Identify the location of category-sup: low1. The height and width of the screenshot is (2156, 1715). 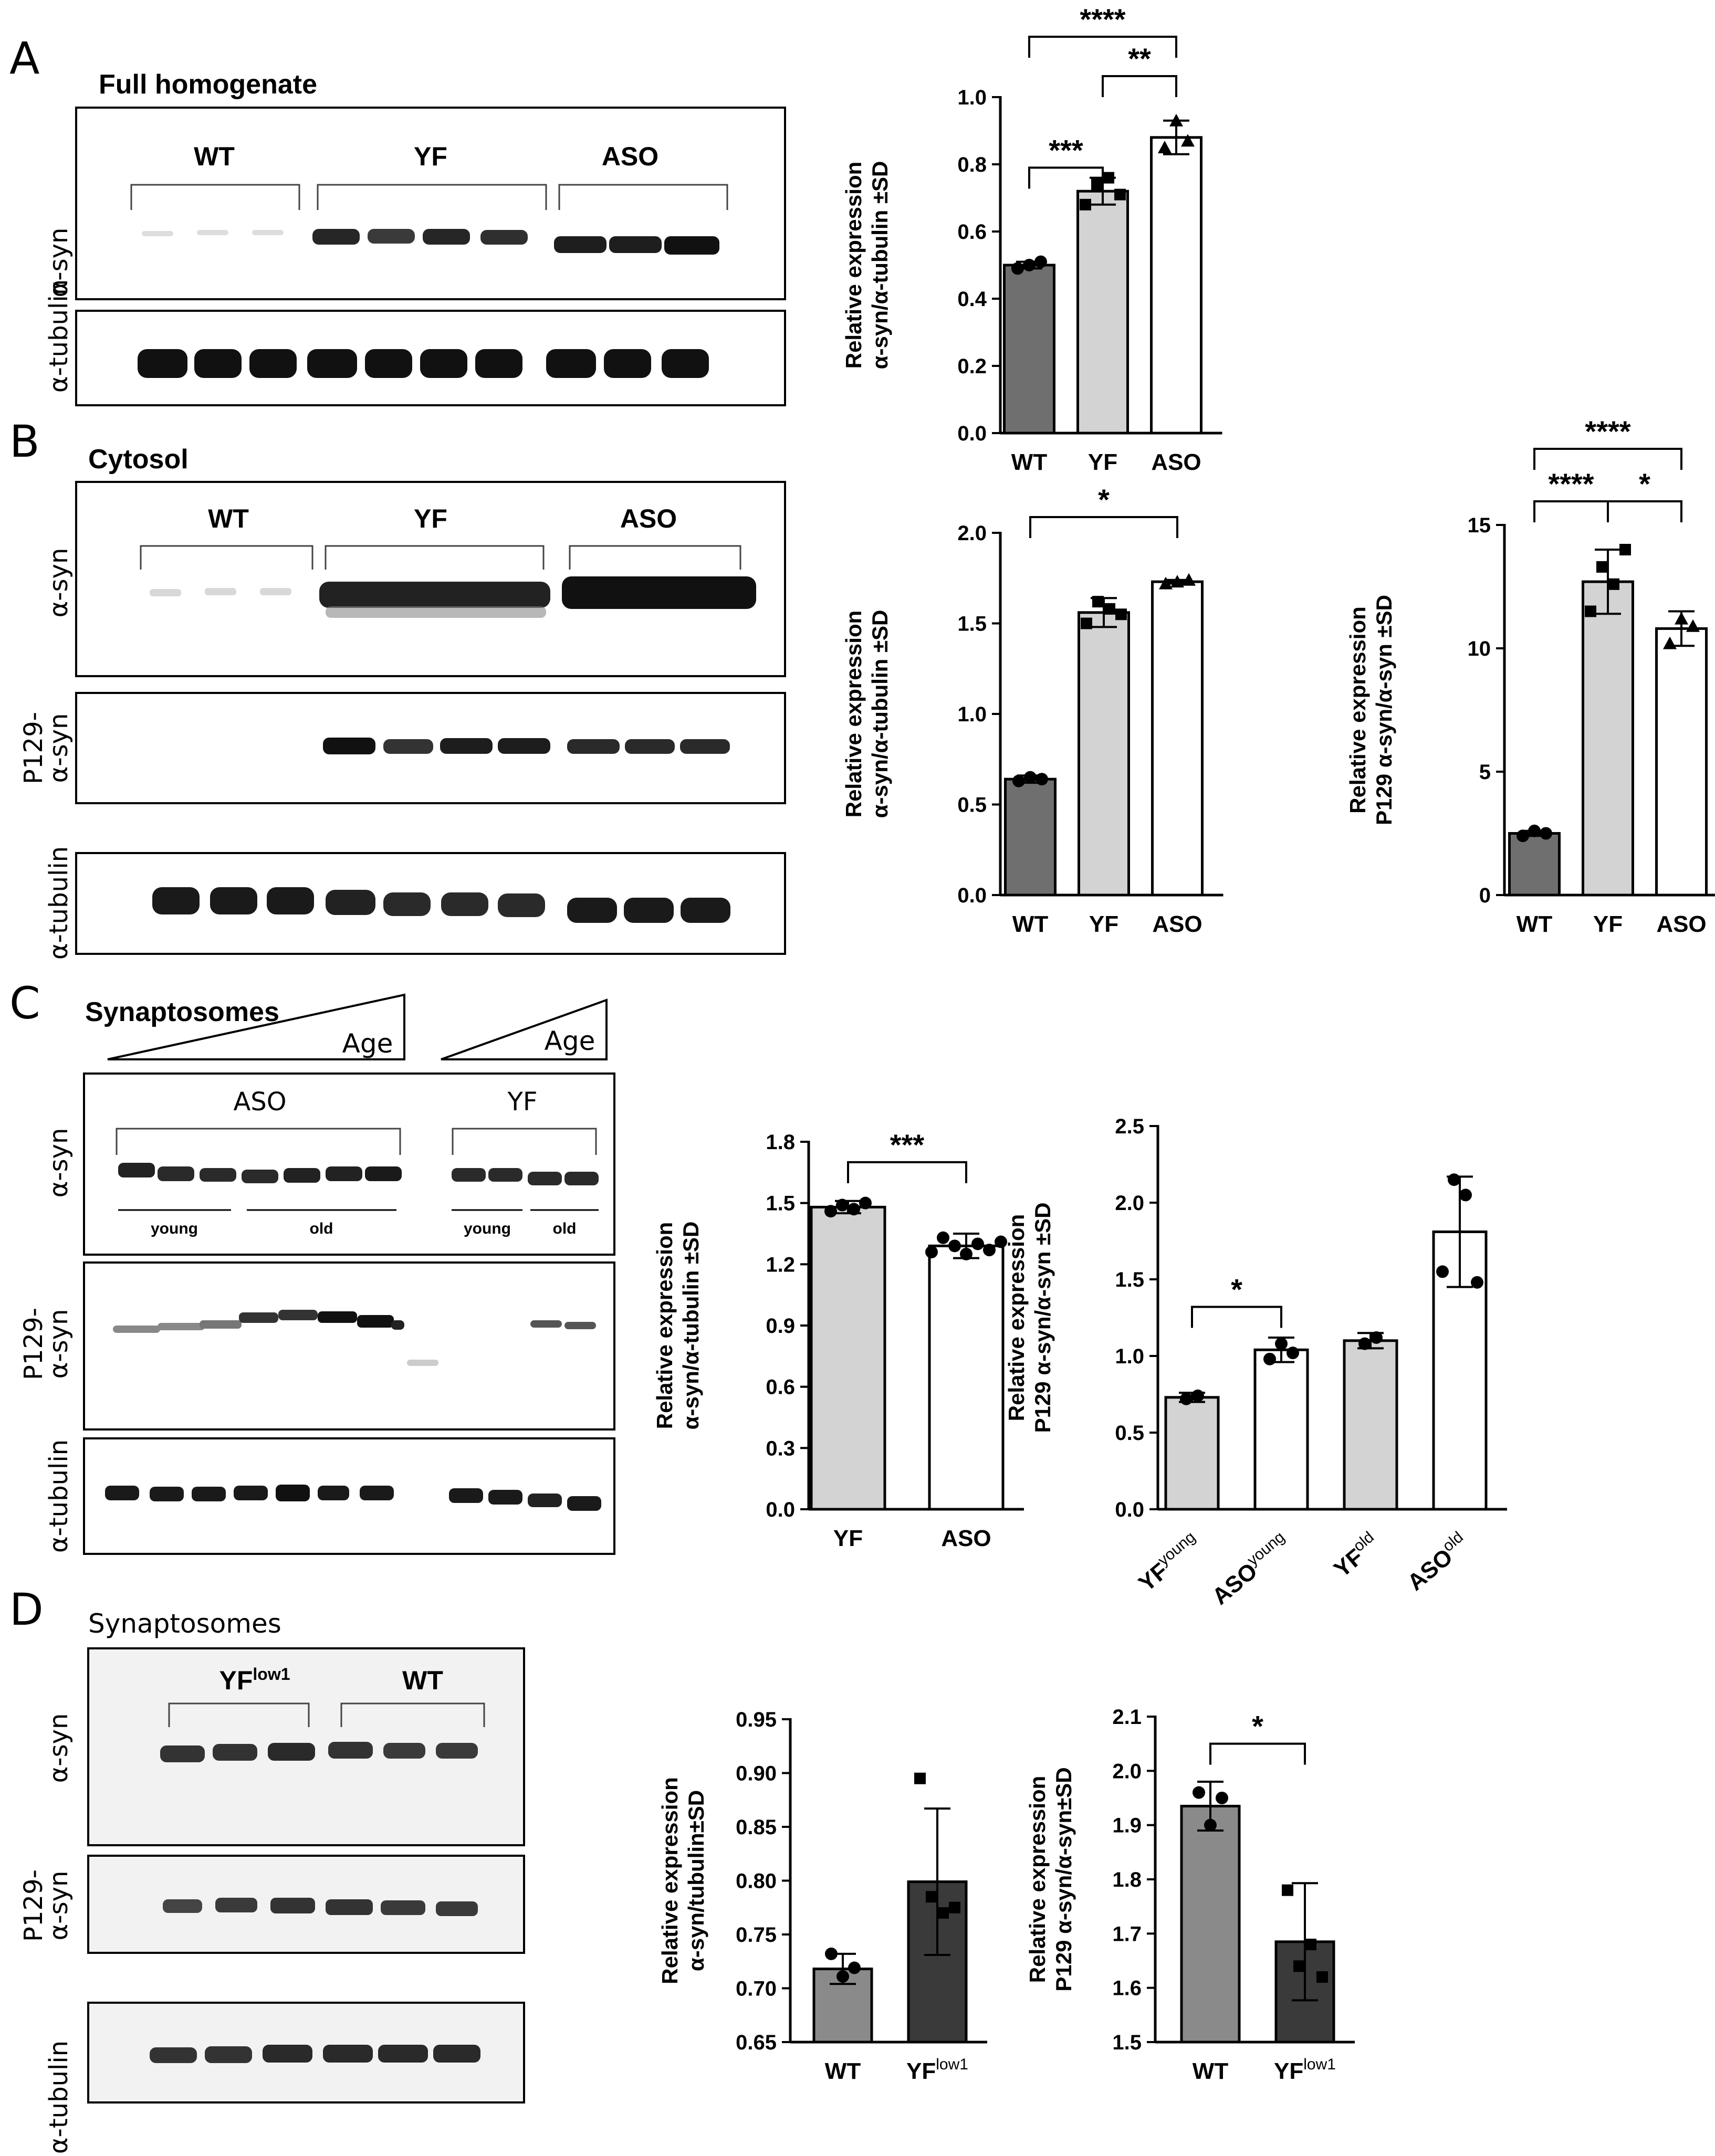
(952, 2064).